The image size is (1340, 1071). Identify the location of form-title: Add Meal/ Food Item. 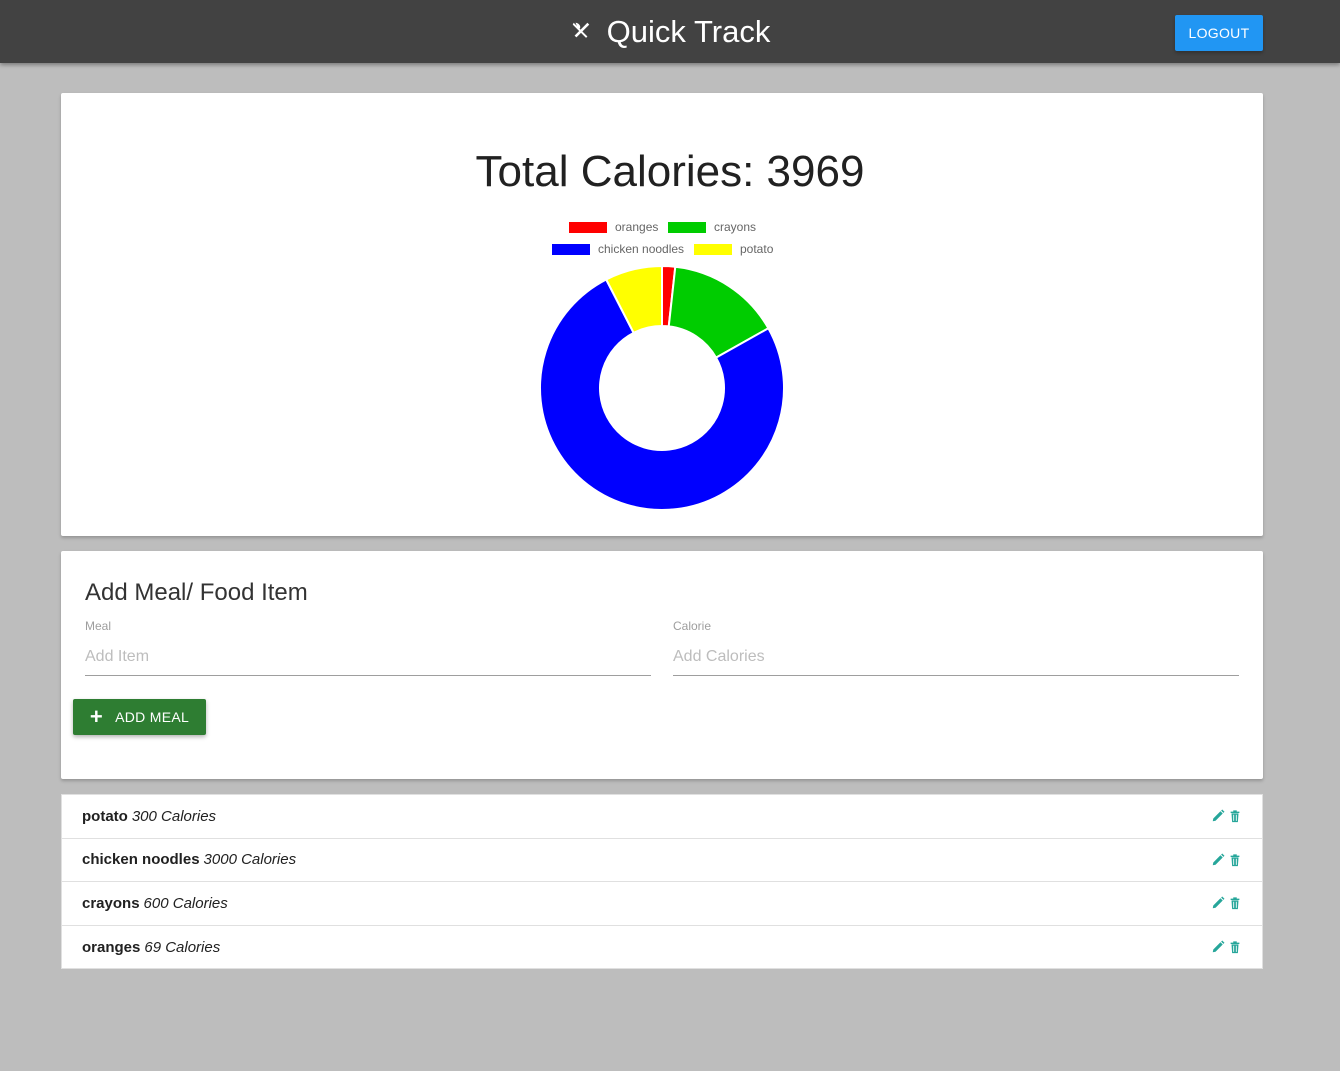
(196, 592).